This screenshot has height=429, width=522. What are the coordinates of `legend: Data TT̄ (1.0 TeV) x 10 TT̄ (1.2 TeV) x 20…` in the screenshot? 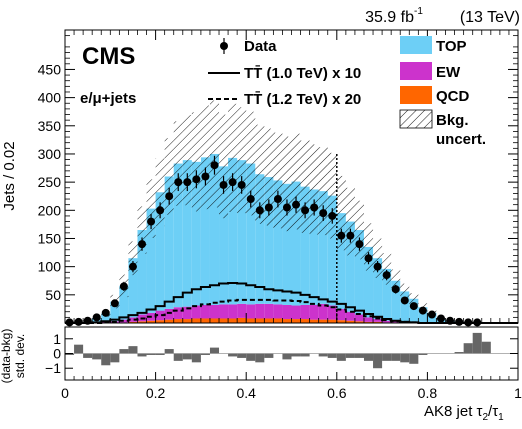 It's located at (347, 92).